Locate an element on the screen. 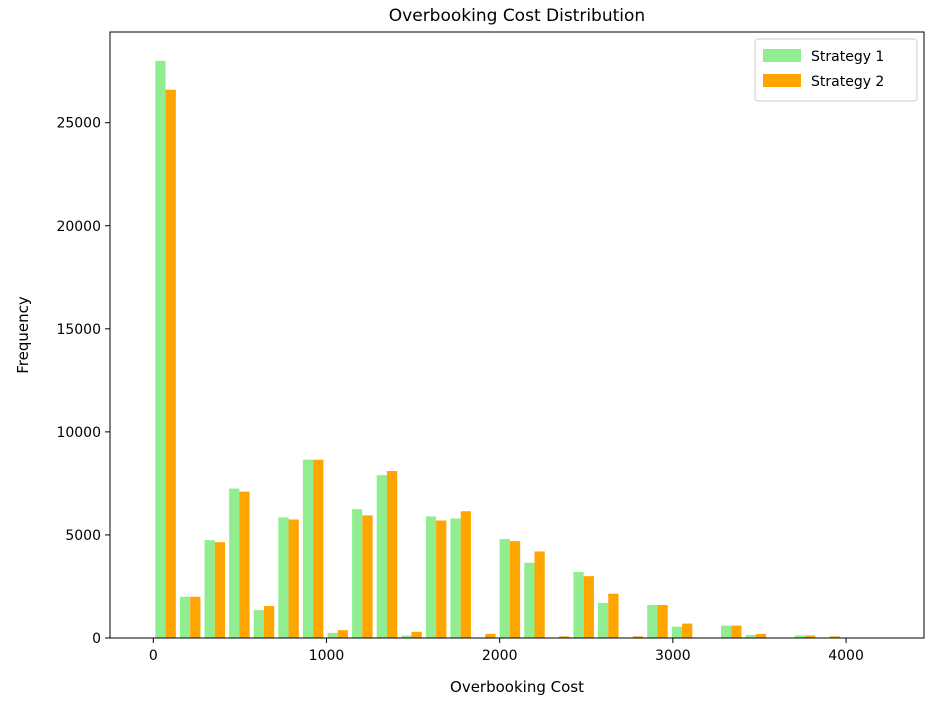 The image size is (949, 703). y-tick-label-0: 0 is located at coordinates (96, 639).